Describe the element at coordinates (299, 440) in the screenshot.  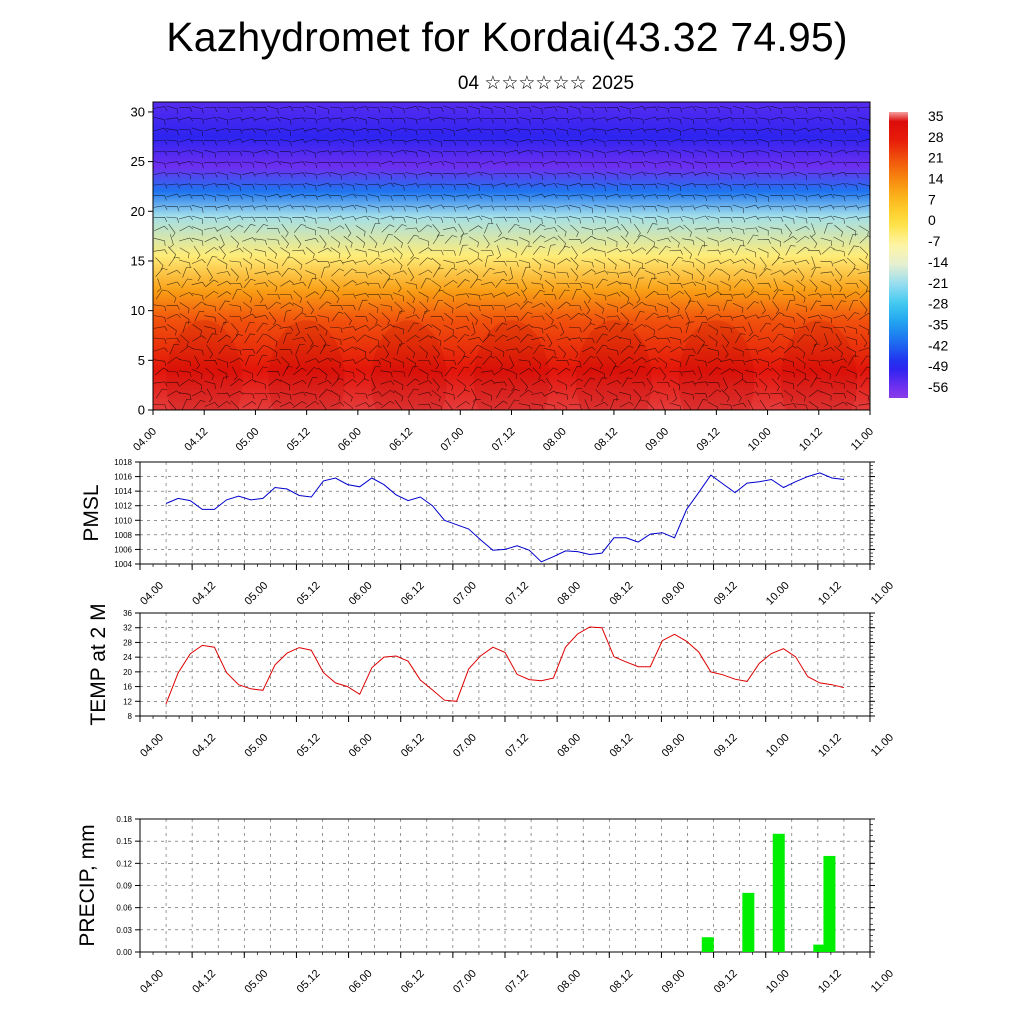
I see `x-tick-label: 05.12` at that location.